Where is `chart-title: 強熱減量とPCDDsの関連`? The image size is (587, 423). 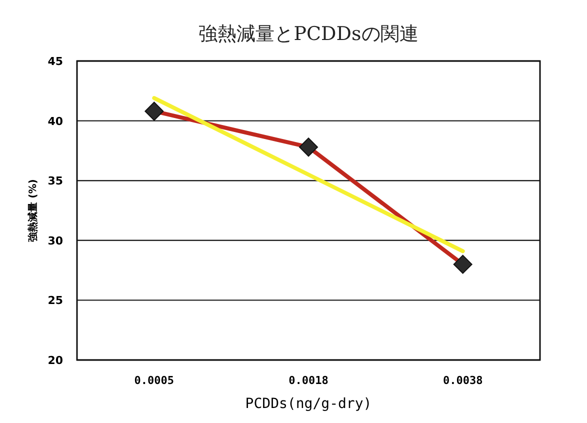 chart-title: 強熱減量とPCDDsの関連 is located at coordinates (308, 34).